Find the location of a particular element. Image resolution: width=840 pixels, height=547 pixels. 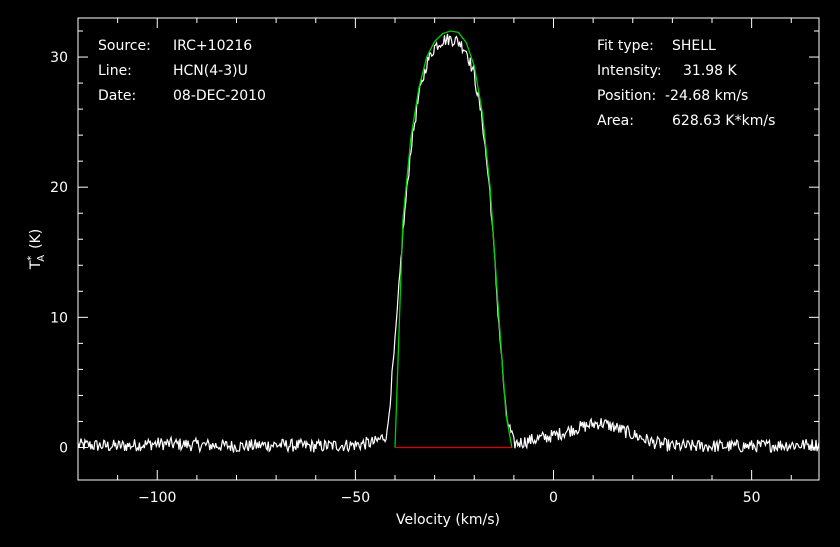

position-value: -24.68 km/s is located at coordinates (706, 96).